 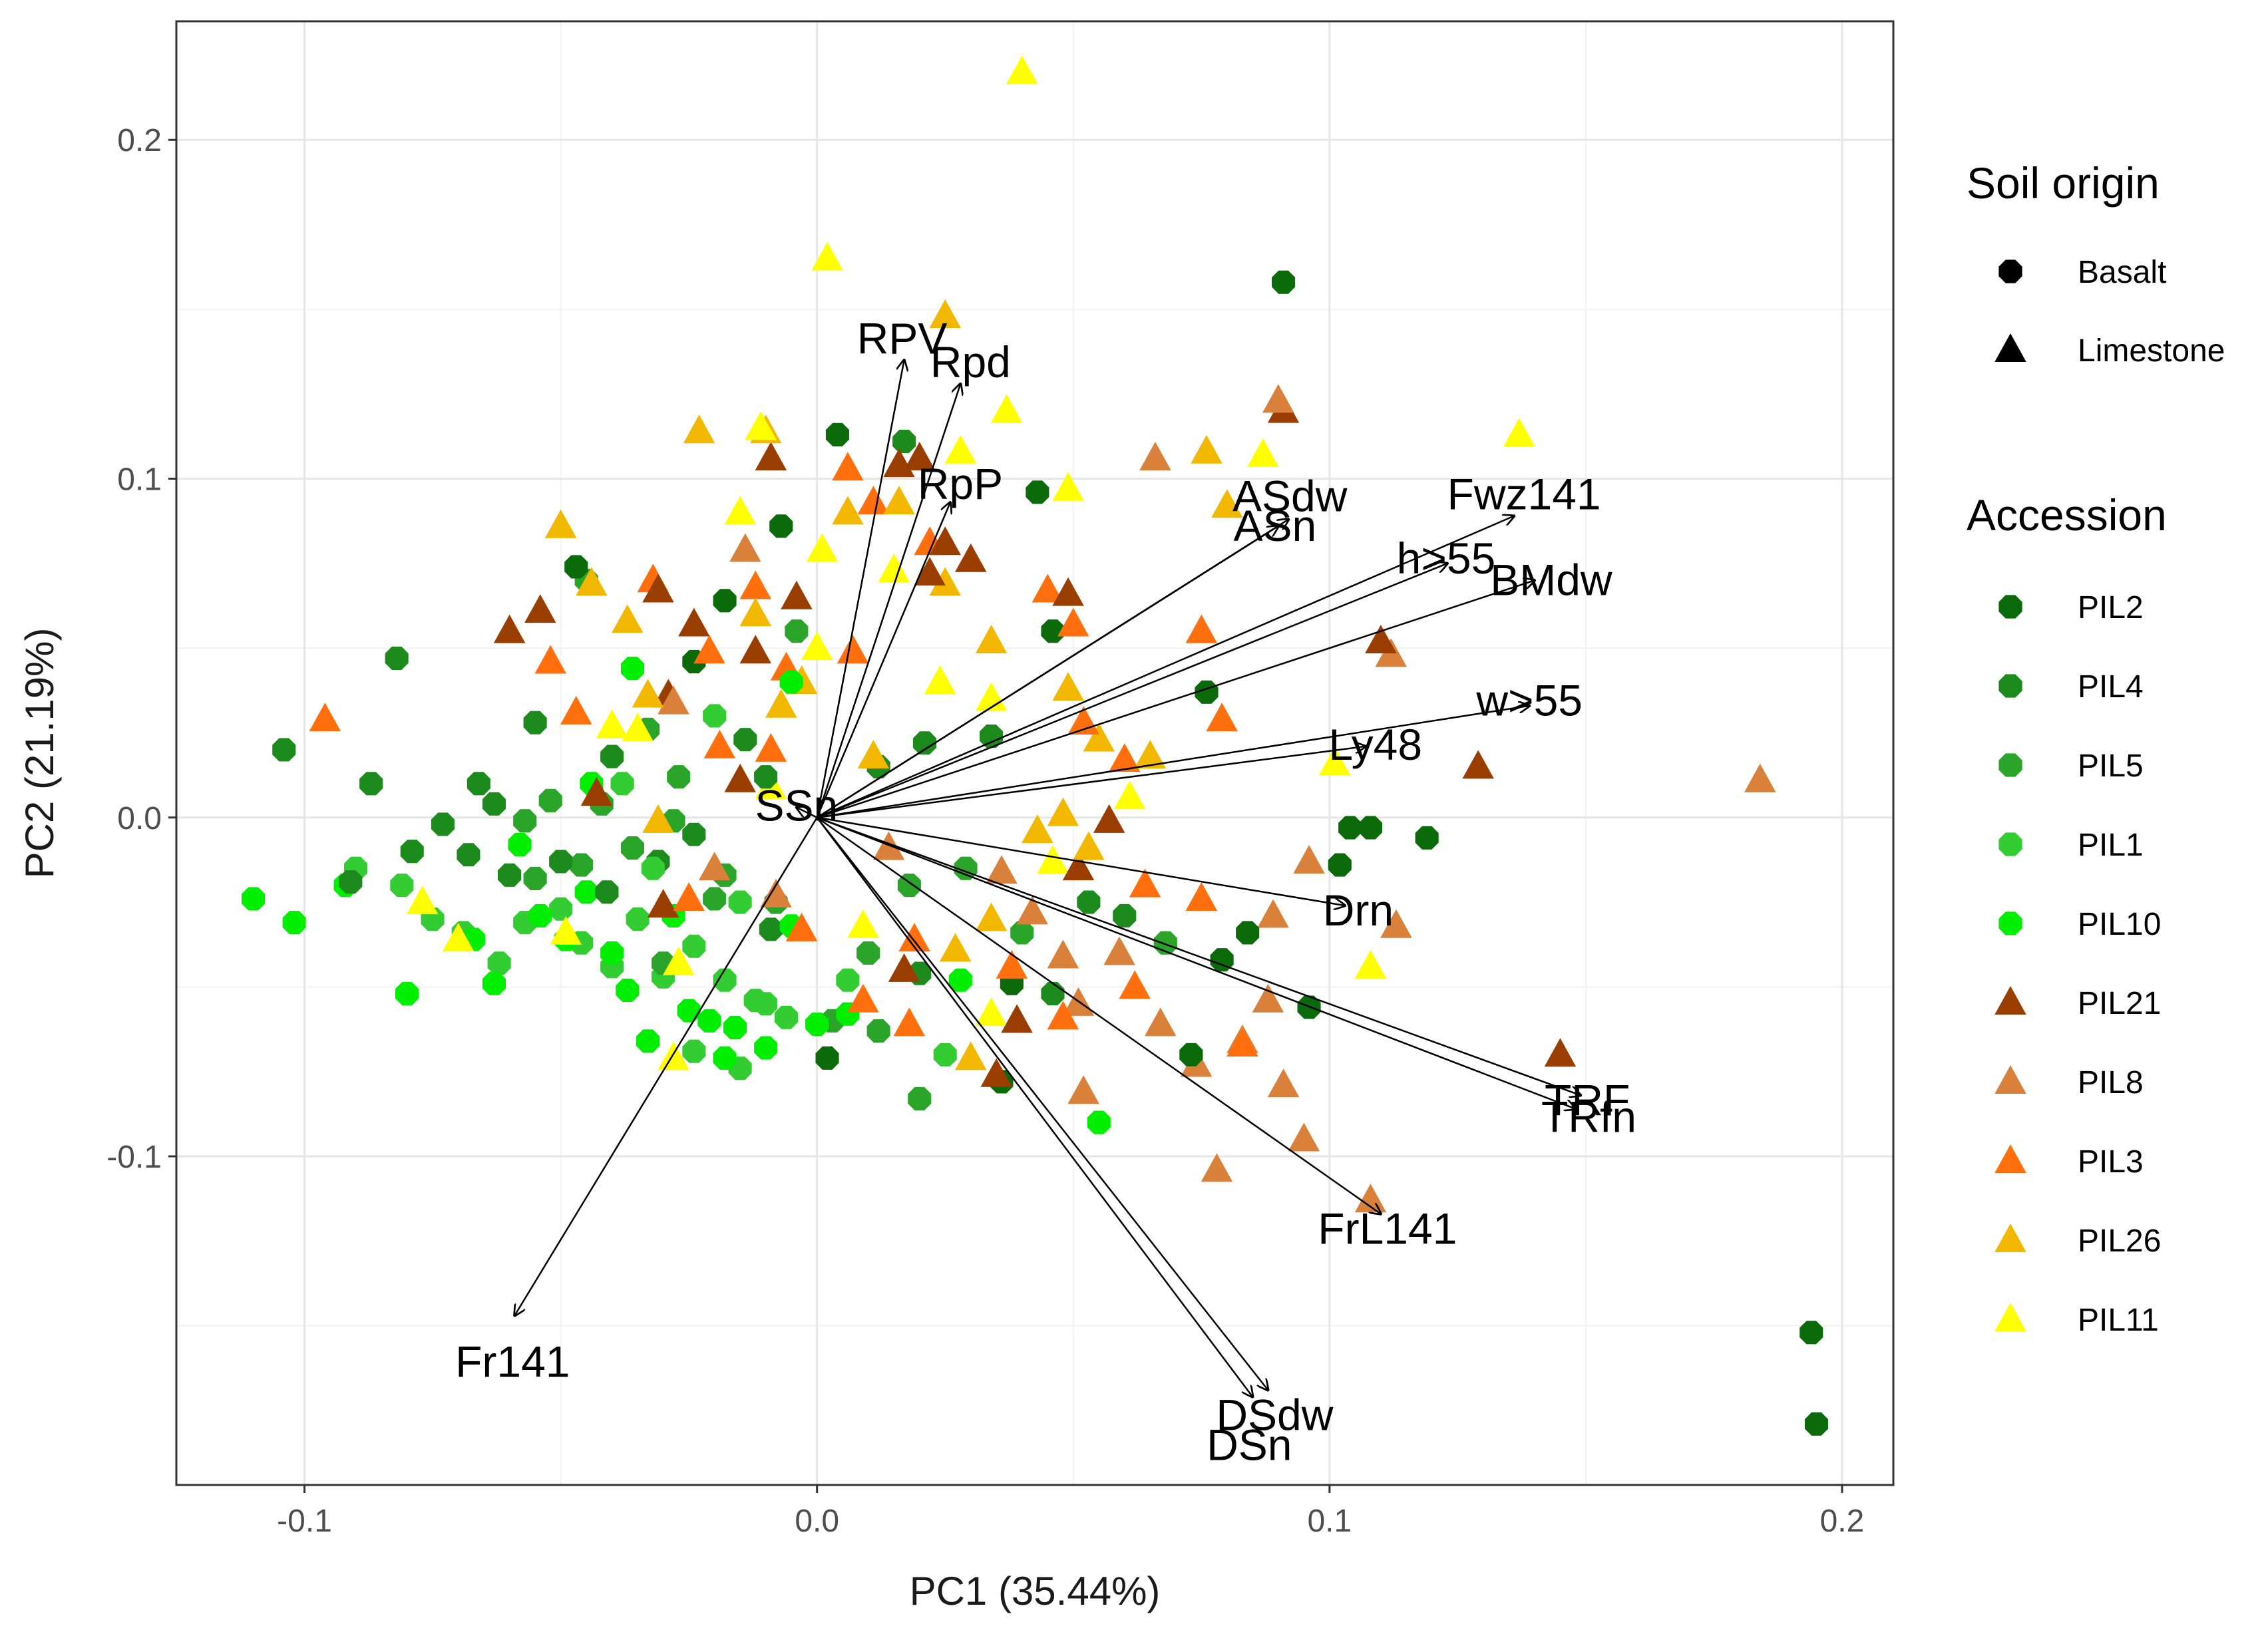 I want to click on legend-key-pil3, so click(x=2010, y=1158).